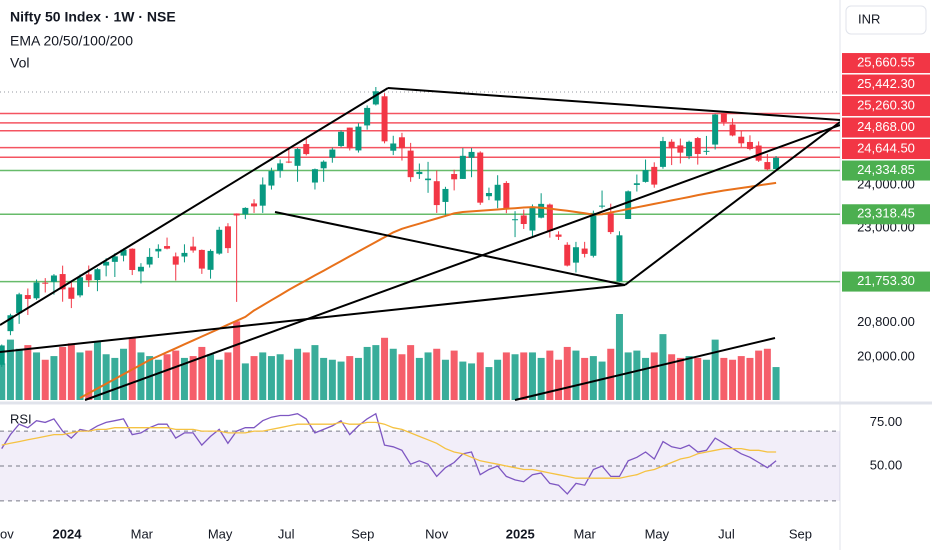 The image size is (932, 550). Describe the element at coordinates (886, 126) in the screenshot. I see `level-label: 24,868.00` at that location.